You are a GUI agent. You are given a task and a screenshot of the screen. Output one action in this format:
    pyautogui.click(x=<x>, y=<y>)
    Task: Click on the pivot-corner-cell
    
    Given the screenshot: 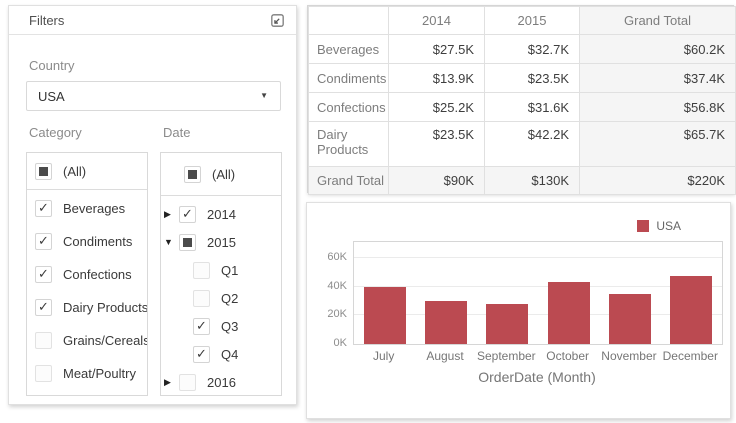 What is the action you would take?
    pyautogui.click(x=348, y=20)
    